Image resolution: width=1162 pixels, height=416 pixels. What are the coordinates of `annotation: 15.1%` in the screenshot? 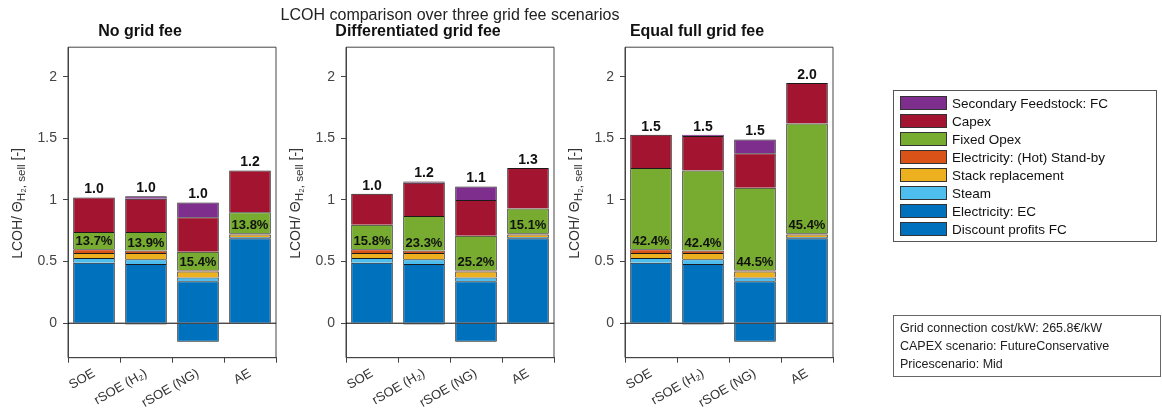 It's located at (528, 225).